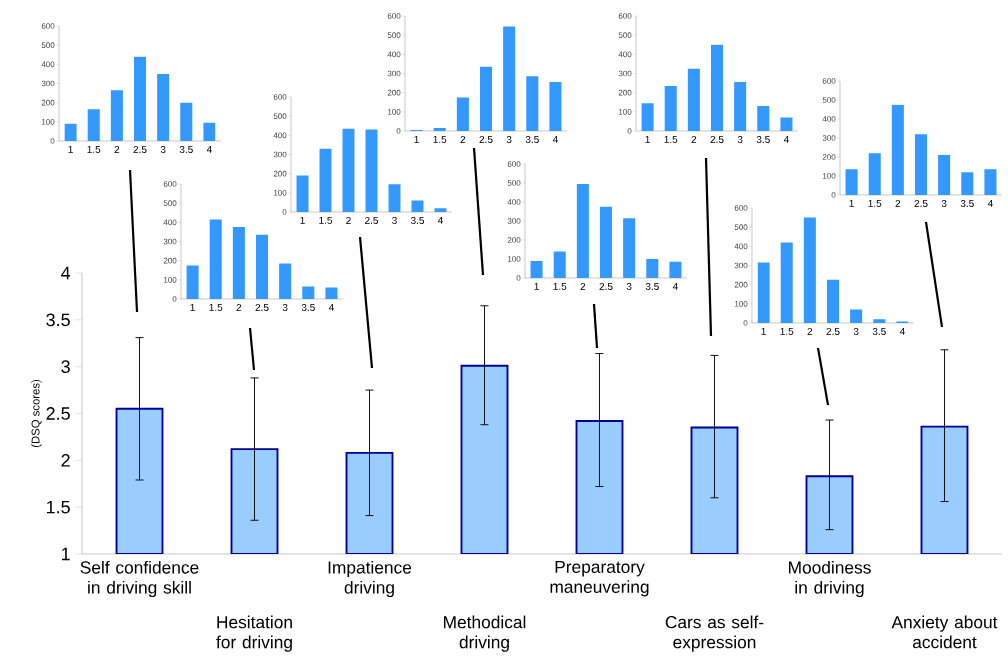  Describe the element at coordinates (944, 632) in the screenshot. I see `x-tick-label: Anxiety about accident` at that location.